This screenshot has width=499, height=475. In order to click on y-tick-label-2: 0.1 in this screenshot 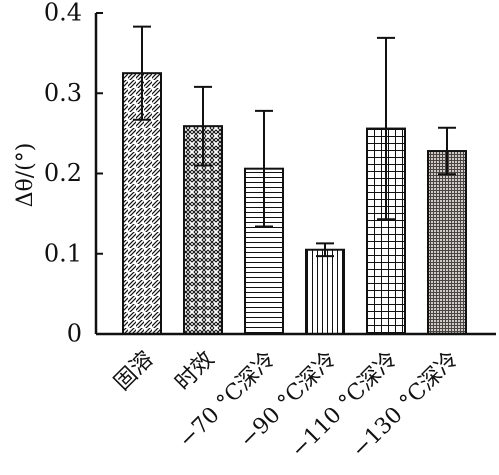, I will do `click(63, 253)`.